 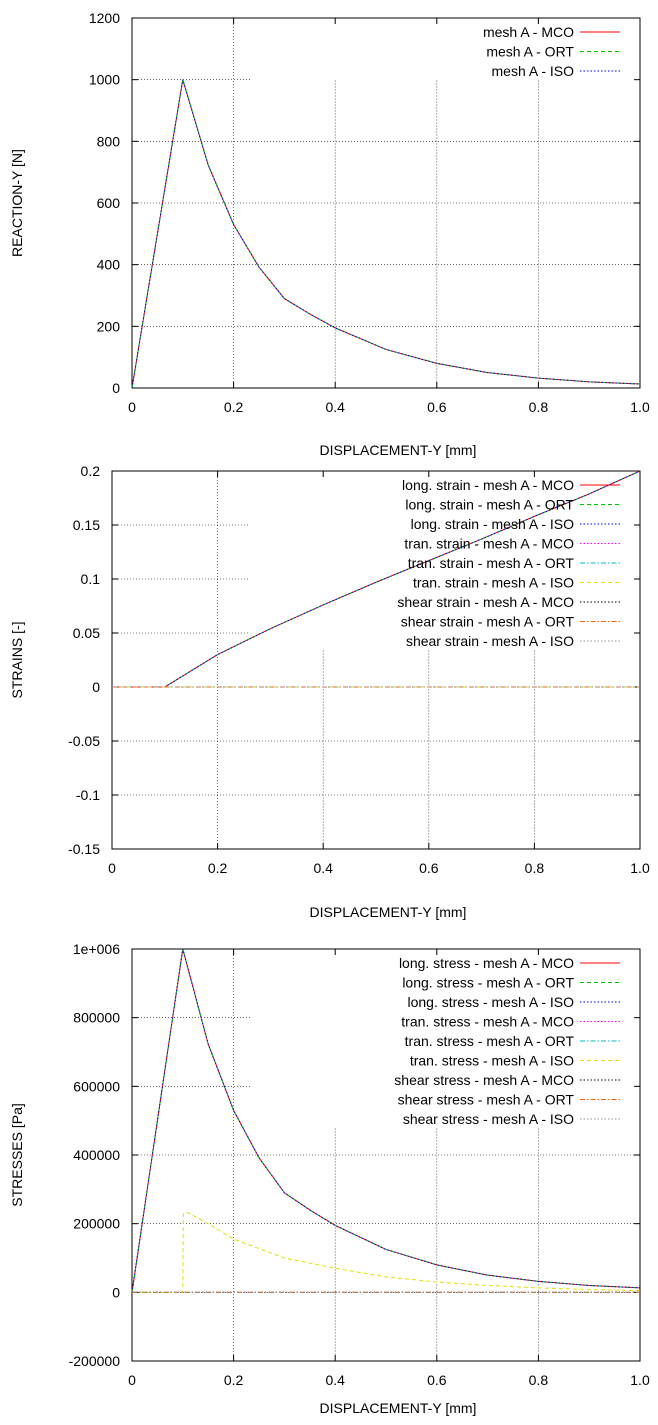 I want to click on y-tick-label: 200, so click(x=109, y=326).